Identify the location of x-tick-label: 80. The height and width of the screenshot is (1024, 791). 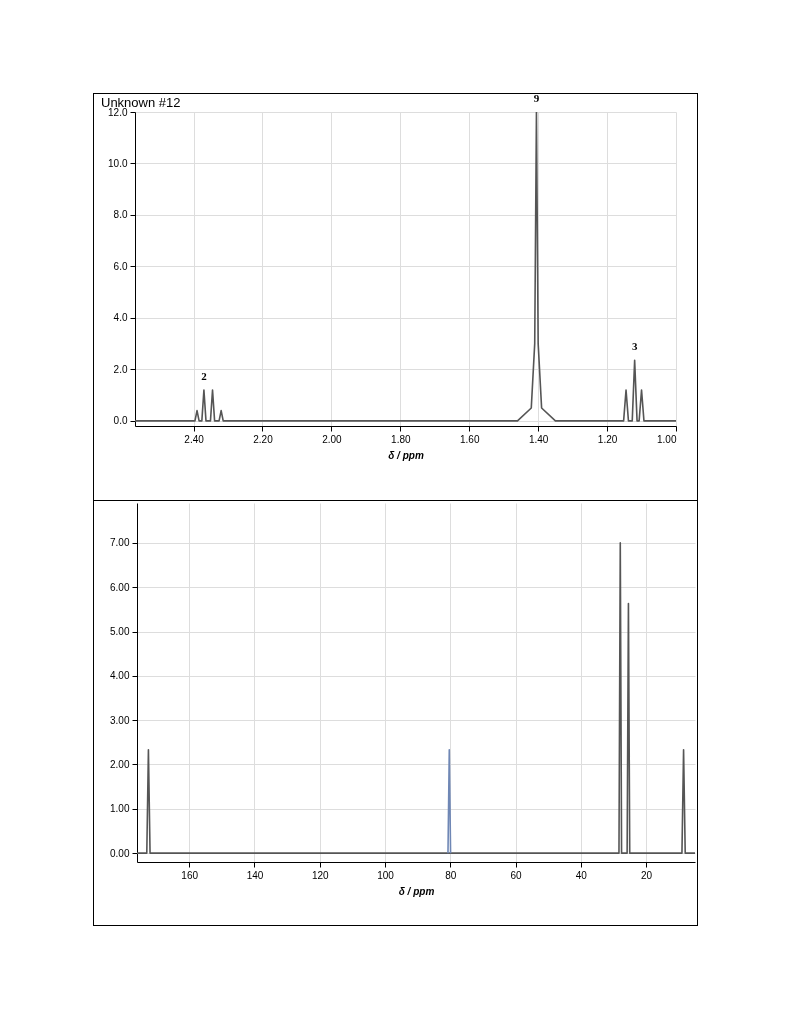
(451, 875).